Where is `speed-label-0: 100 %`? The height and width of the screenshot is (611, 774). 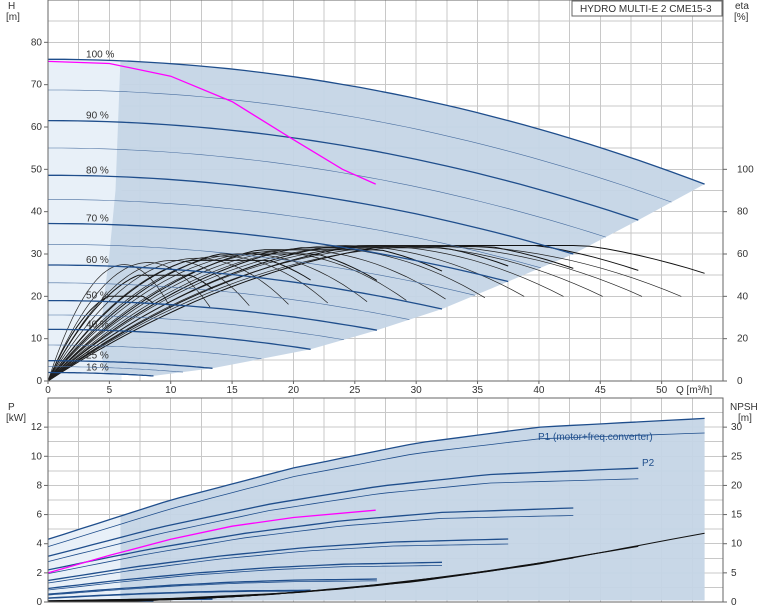
speed-label-0: 100 % is located at coordinates (100, 54).